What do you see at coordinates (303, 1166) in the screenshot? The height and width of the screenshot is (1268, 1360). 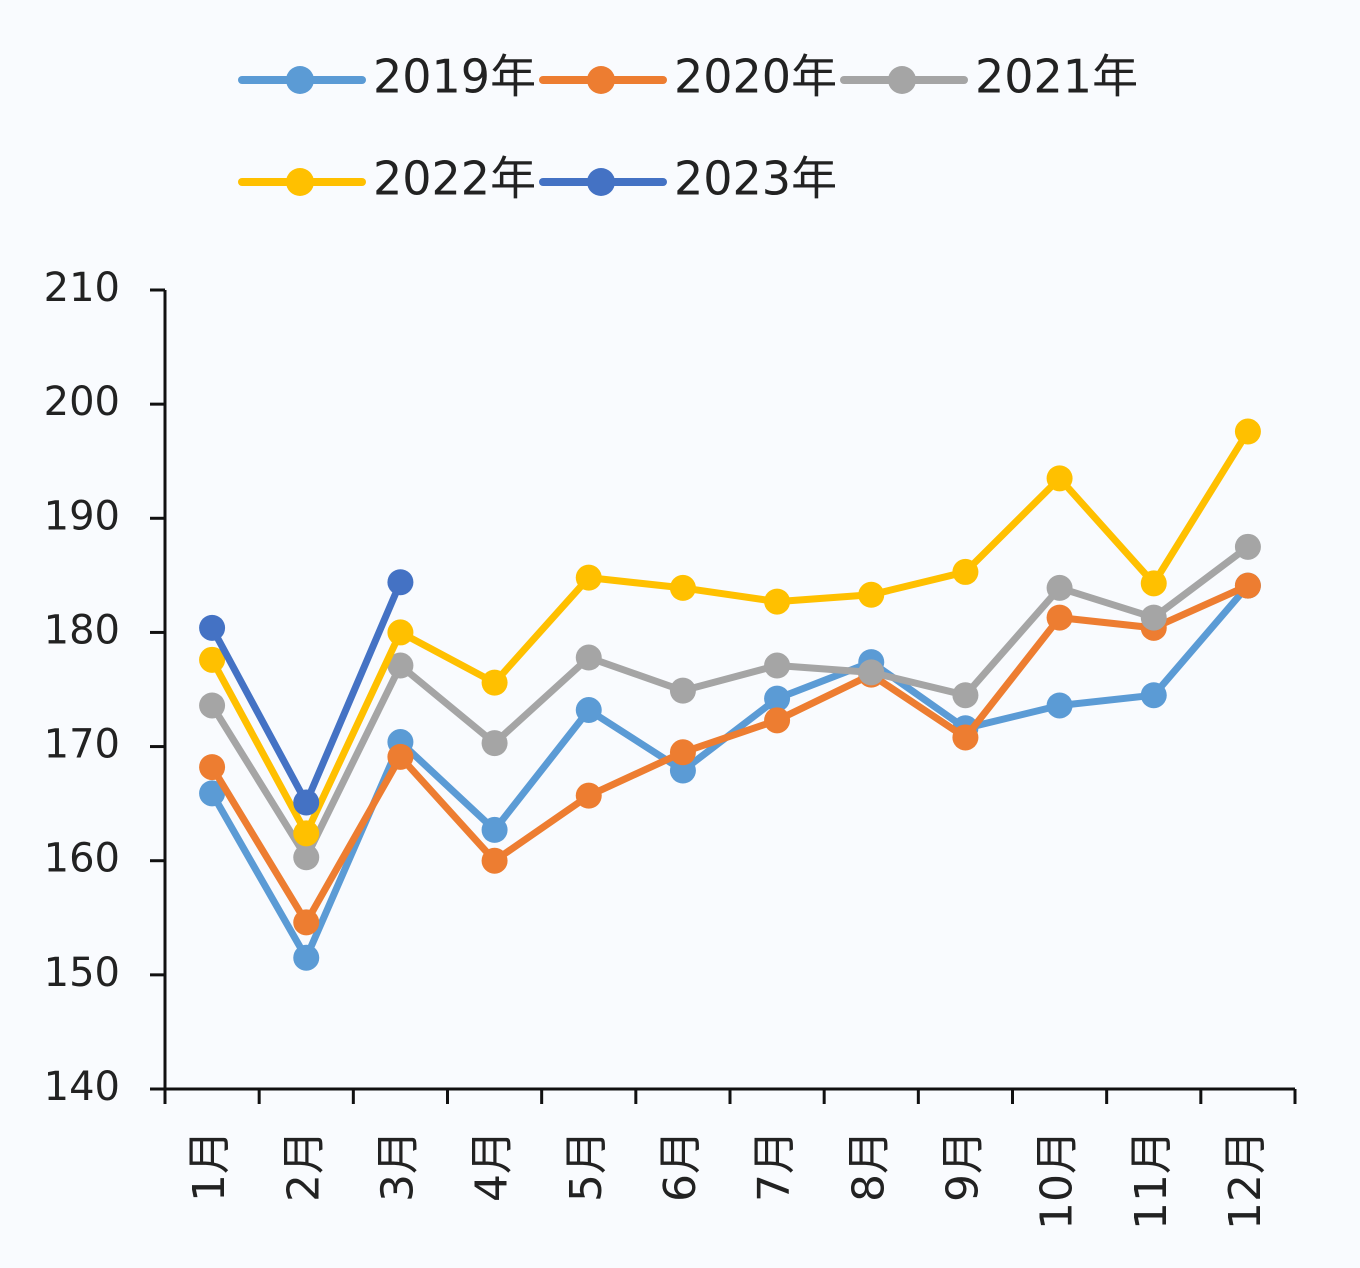 I see `x-tick-label: 2月` at bounding box center [303, 1166].